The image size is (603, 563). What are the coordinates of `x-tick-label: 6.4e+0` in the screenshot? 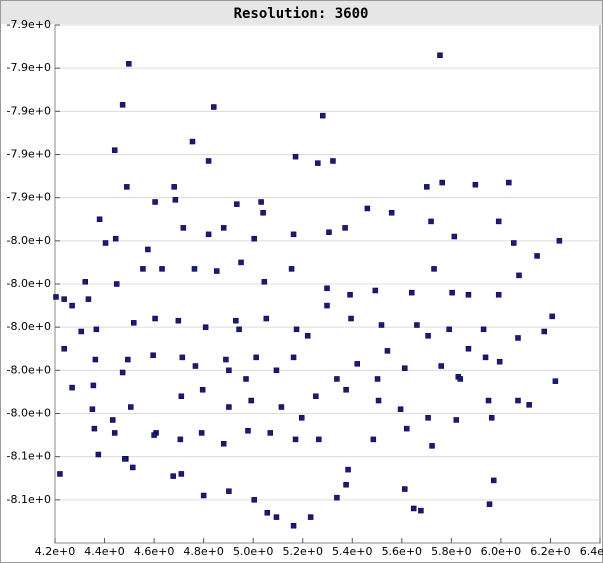 It's located at (591, 551).